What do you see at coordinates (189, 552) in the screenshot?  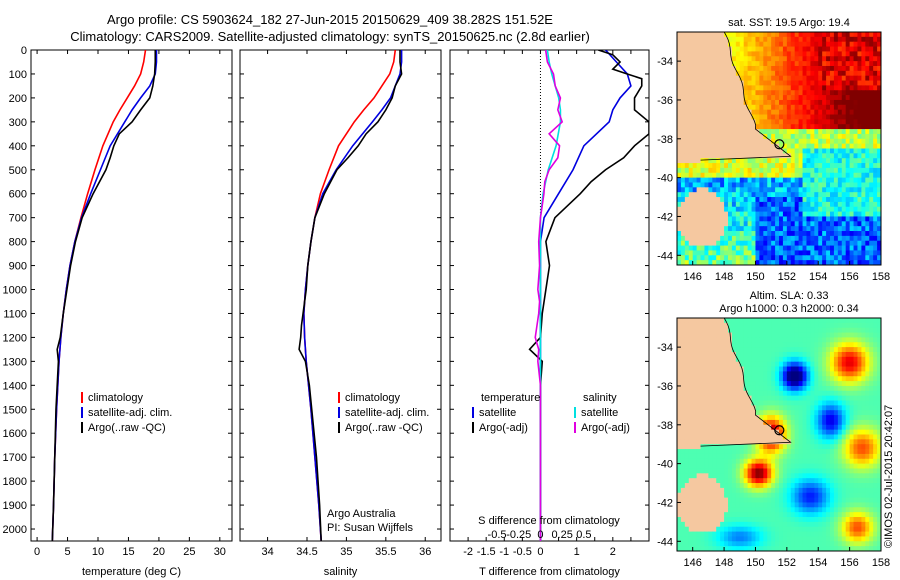 I see `x-tick-label: 25` at bounding box center [189, 552].